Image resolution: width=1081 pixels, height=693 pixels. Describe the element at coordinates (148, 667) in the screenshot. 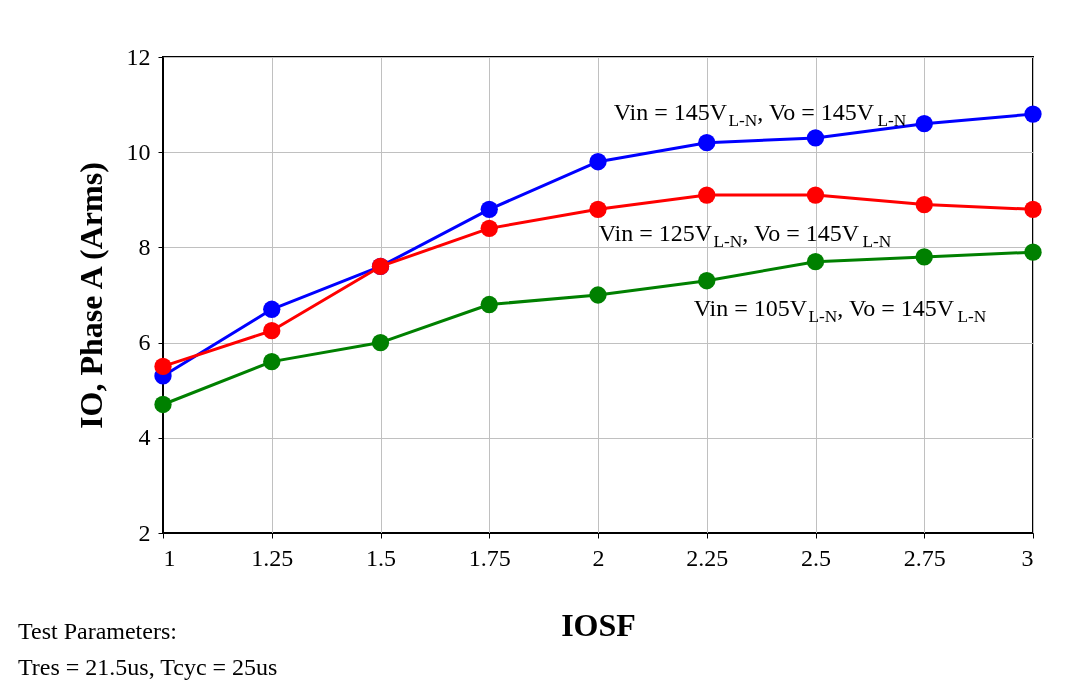

I see `text: Tres = 21.5us, Tcyc = 25us` at that location.